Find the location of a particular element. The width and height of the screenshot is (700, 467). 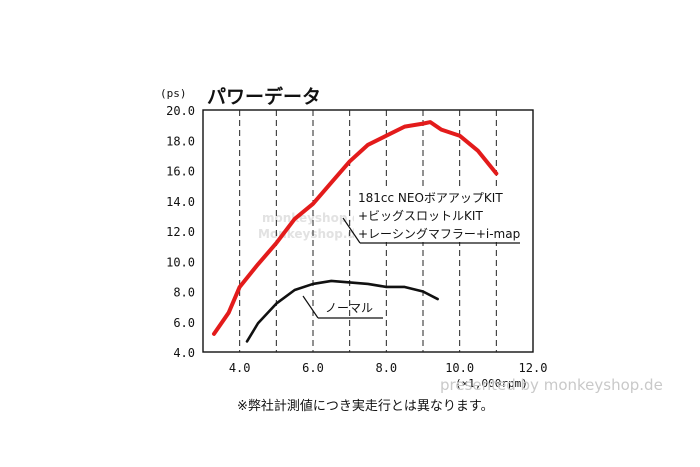

y-axis-unit: (ps) is located at coordinates (173, 93).